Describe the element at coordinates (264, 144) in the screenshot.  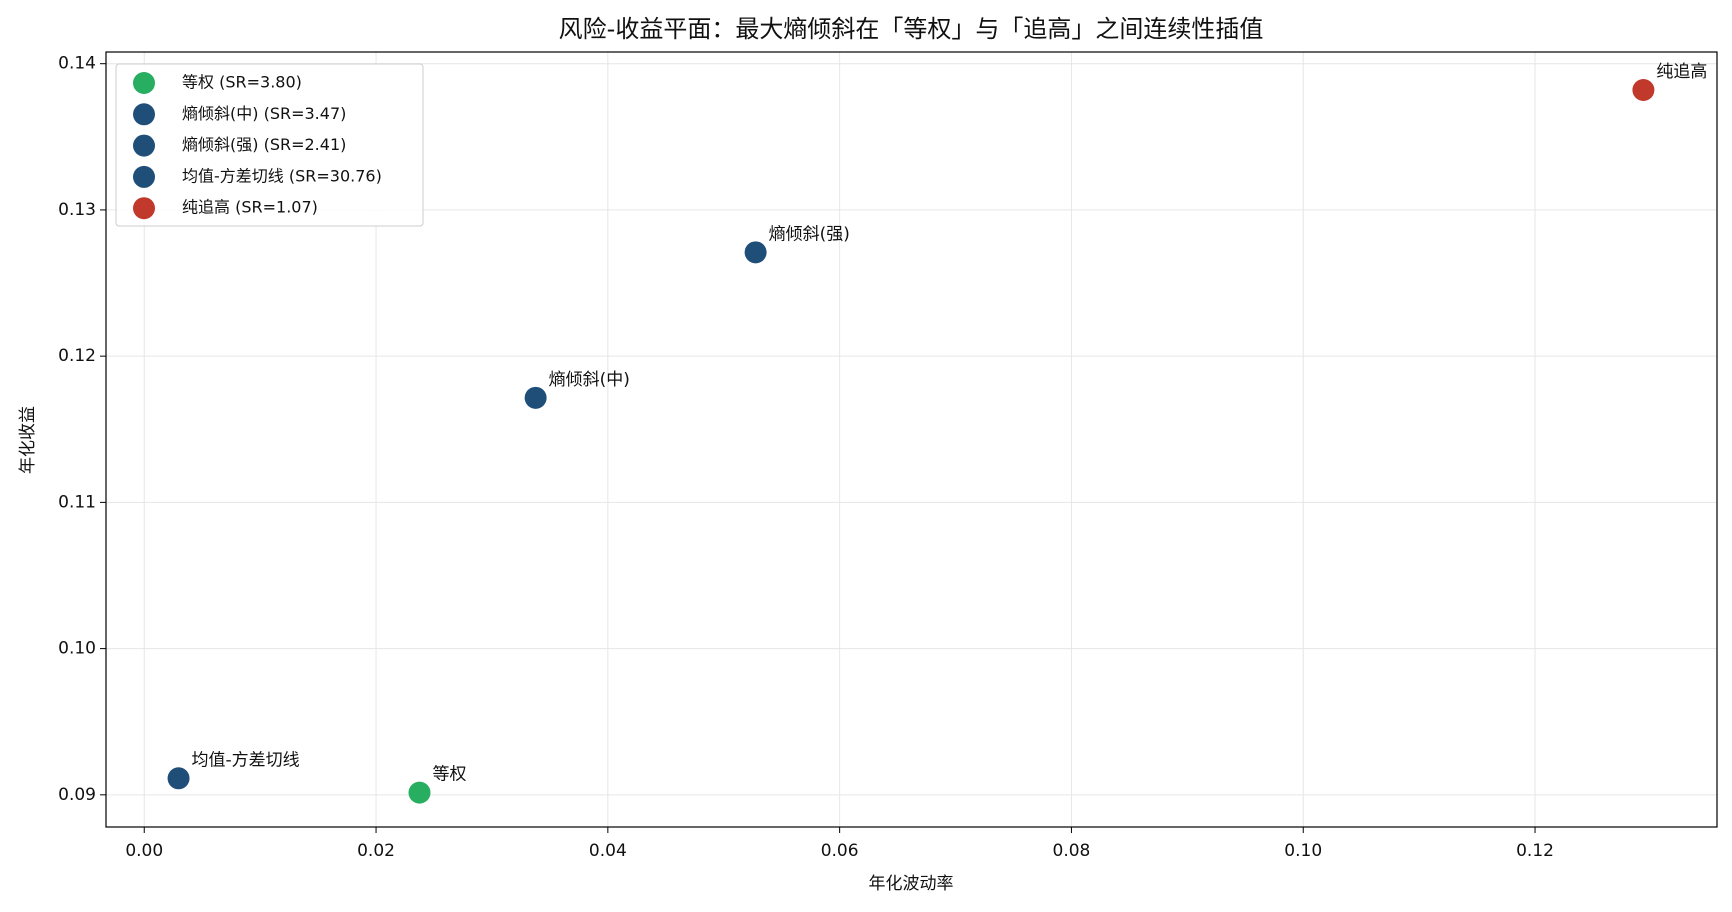
I see `legend-label: 熵倾斜(强) (SR=2.41)` at that location.